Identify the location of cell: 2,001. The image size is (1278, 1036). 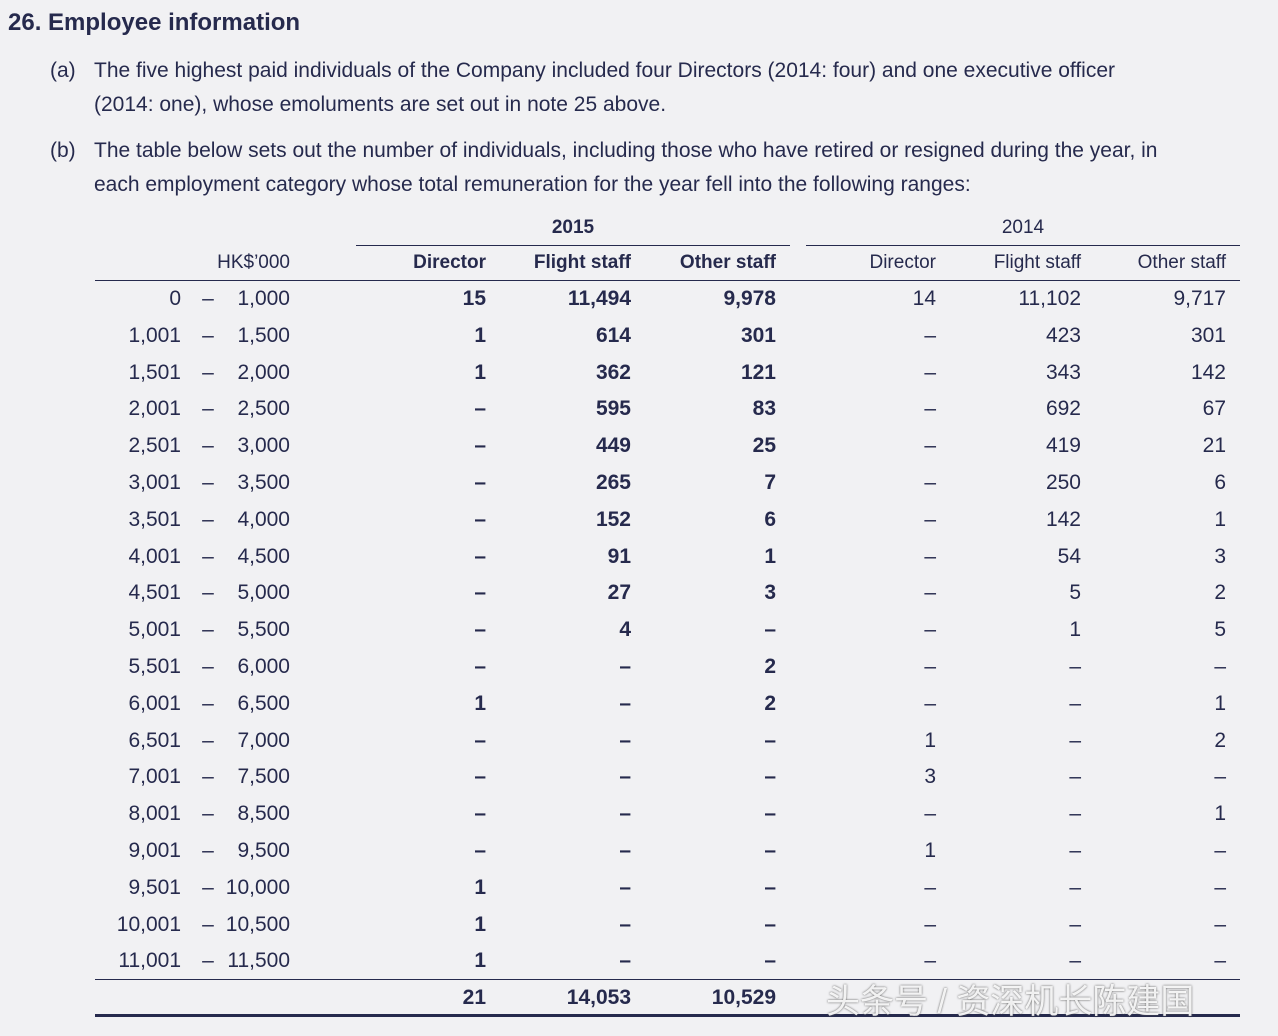
(154, 409).